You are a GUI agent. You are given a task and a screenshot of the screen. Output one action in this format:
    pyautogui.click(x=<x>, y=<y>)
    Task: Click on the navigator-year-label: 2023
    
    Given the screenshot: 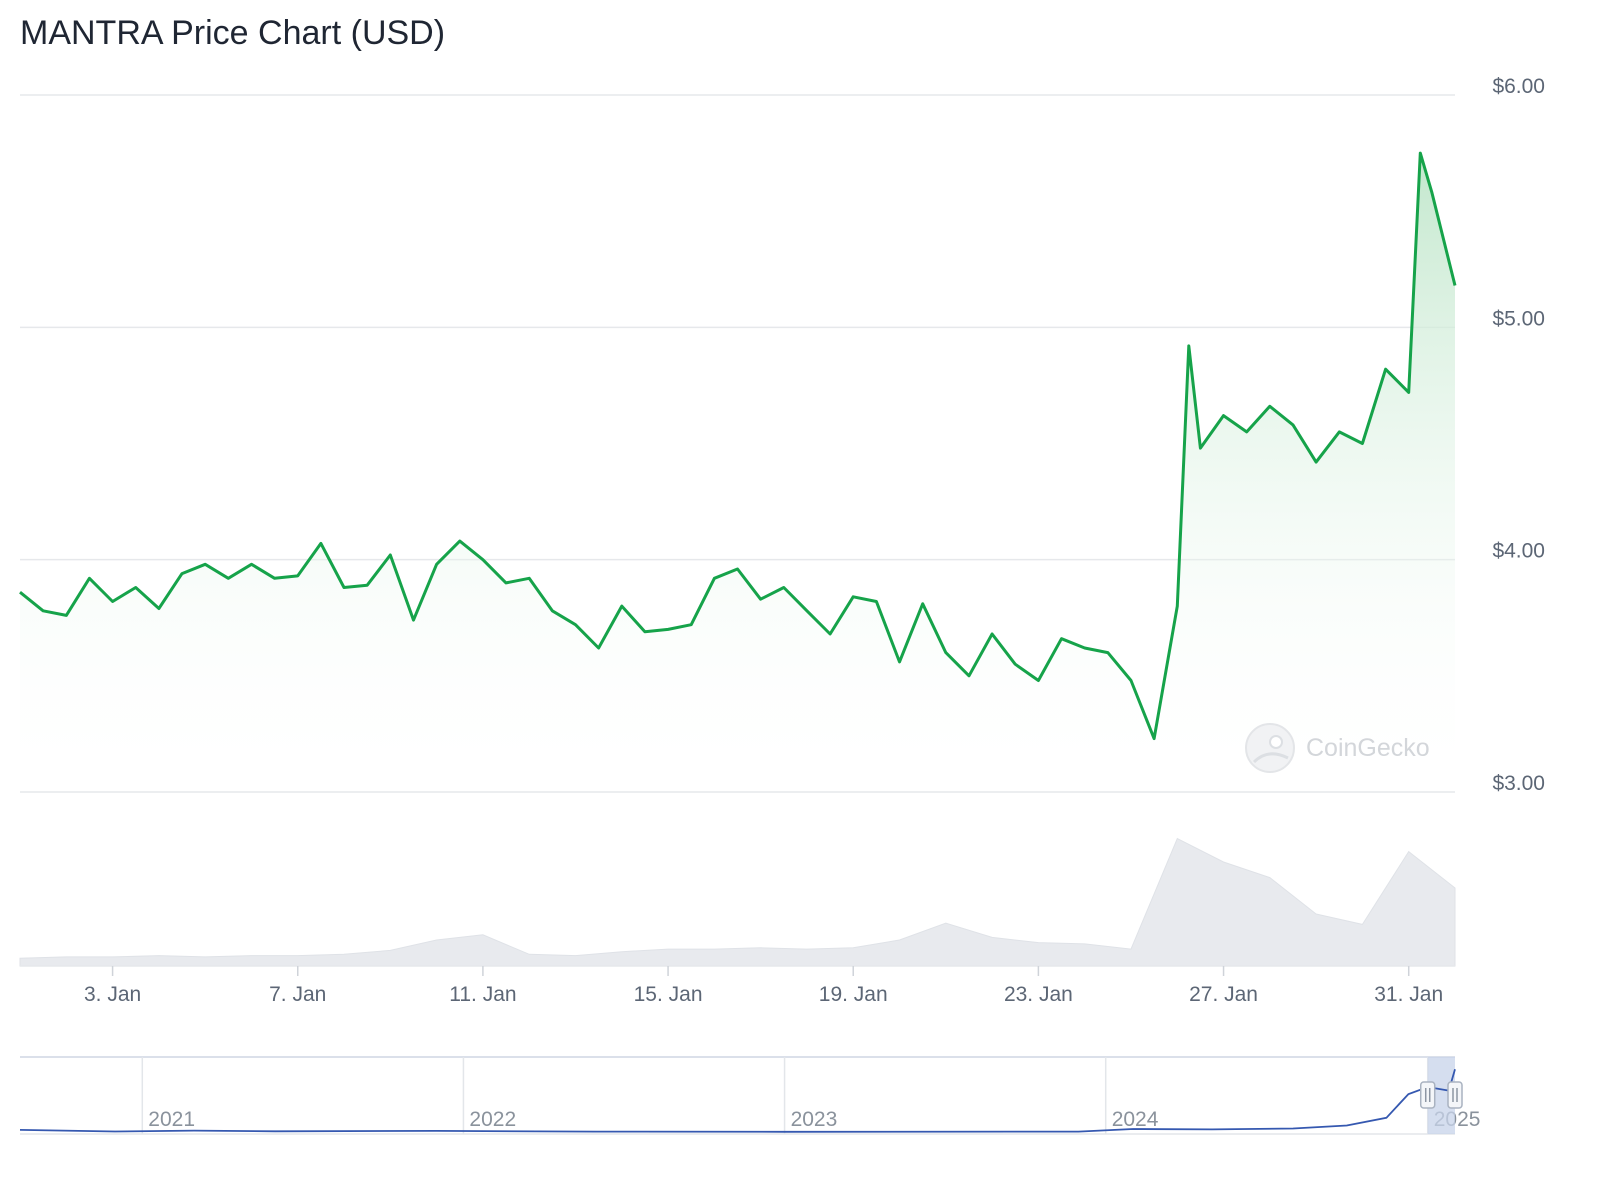 What is the action you would take?
    pyautogui.click(x=814, y=1119)
    